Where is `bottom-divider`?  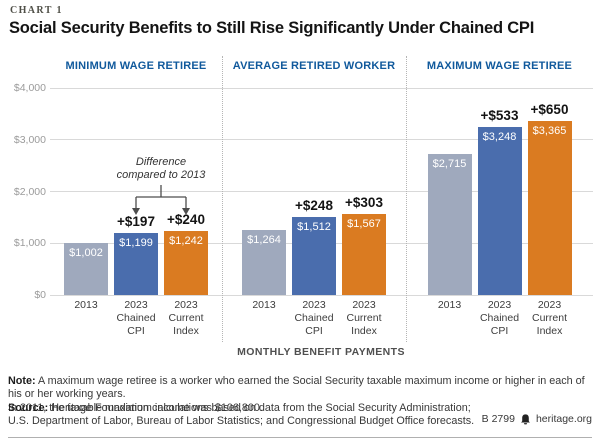 bottom-divider is located at coordinates (300, 437).